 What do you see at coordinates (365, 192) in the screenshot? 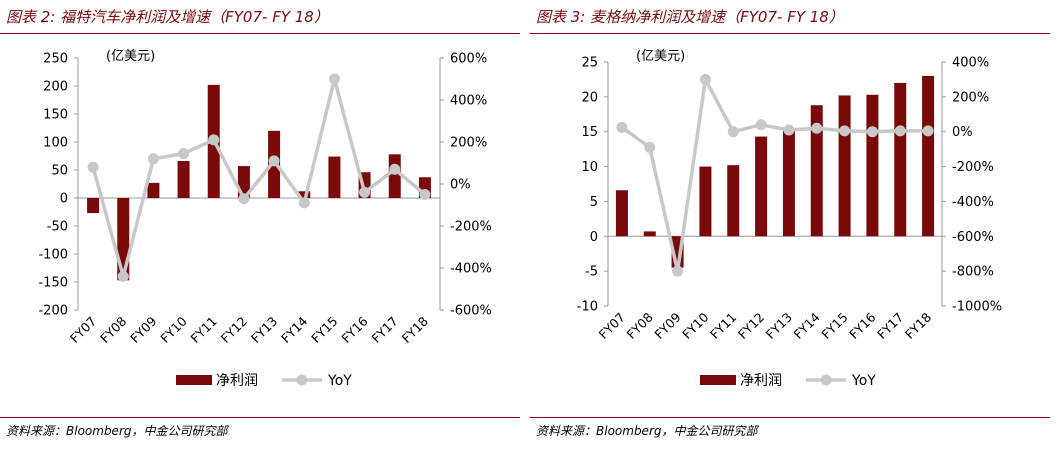
I see `yoy-point-FY16` at bounding box center [365, 192].